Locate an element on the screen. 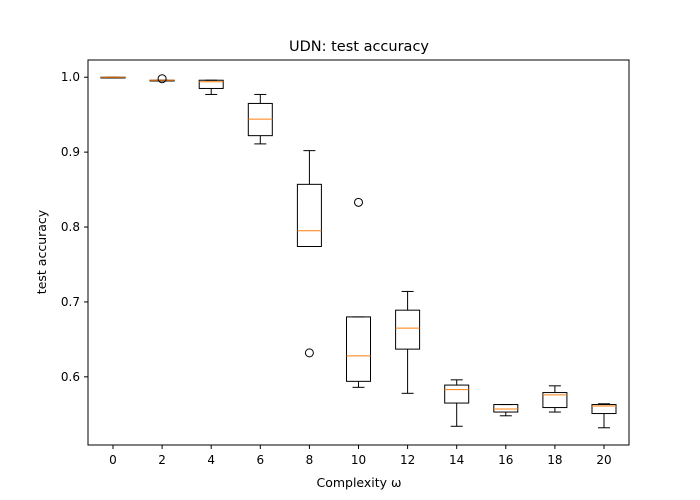 The height and width of the screenshot is (500, 700). y-tick-label: 0.7 is located at coordinates (70, 302).